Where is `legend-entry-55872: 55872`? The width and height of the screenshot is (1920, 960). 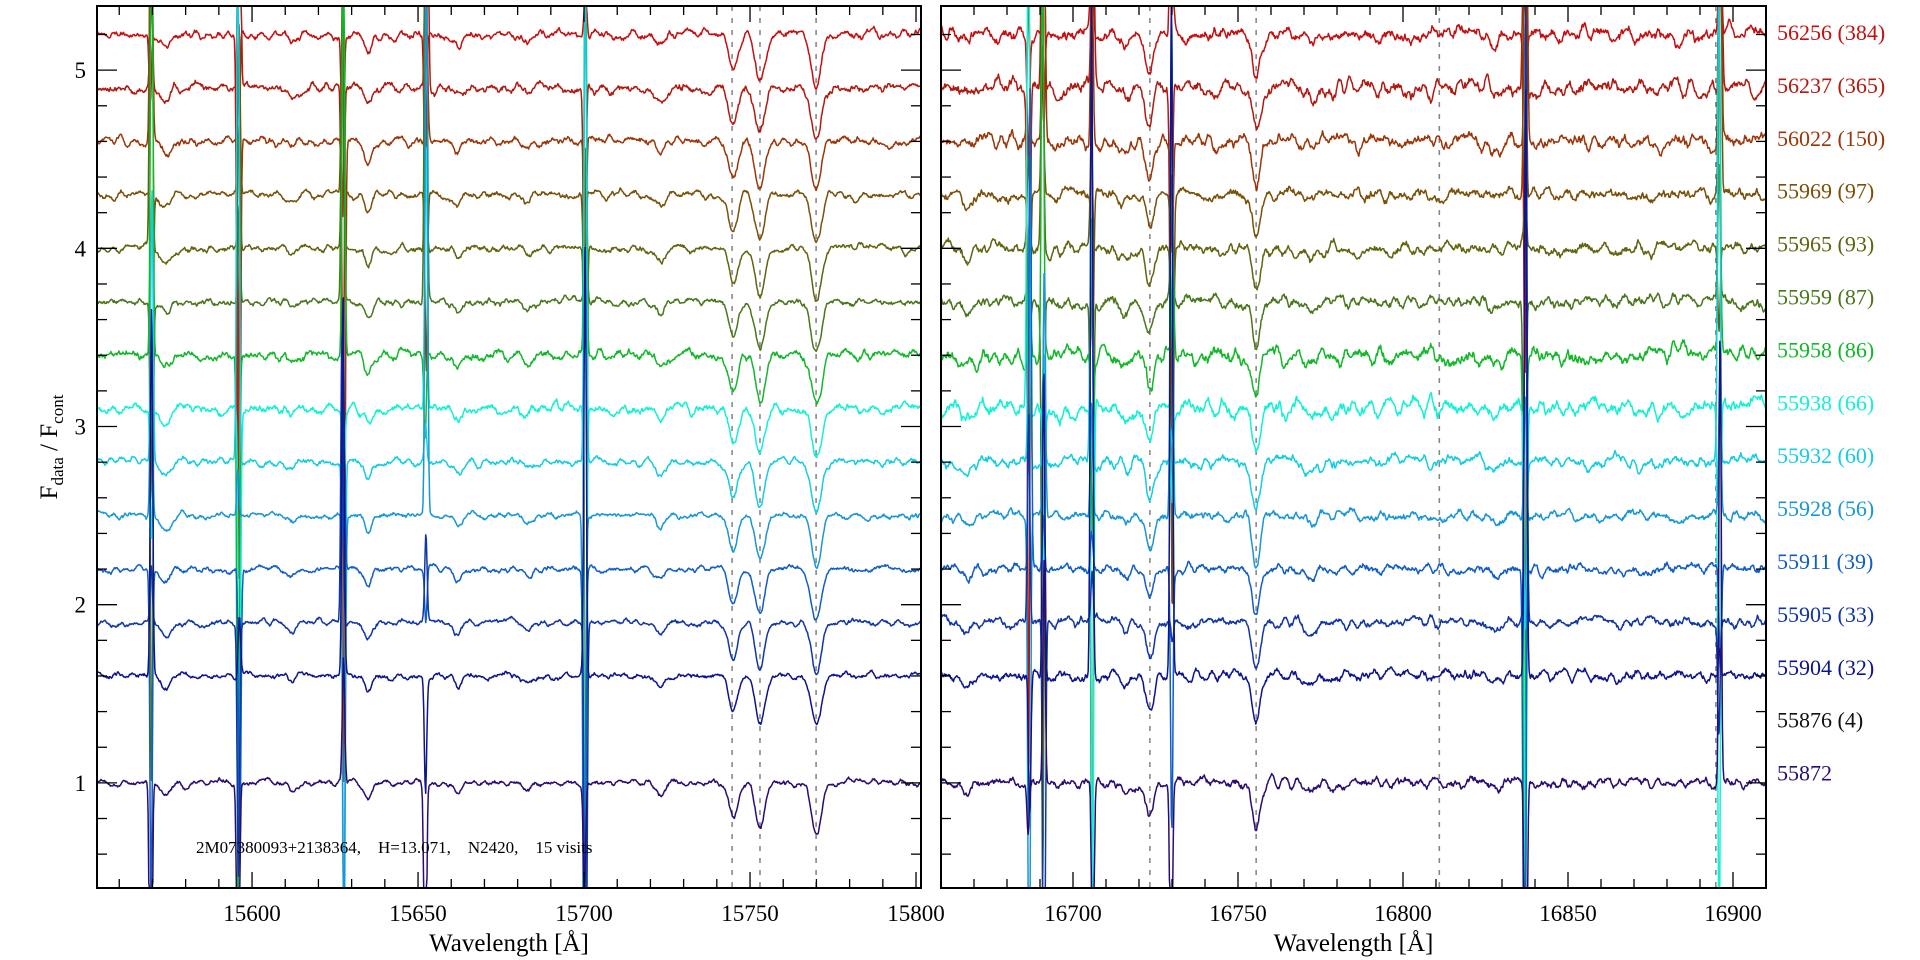 legend-entry-55872: 55872 is located at coordinates (1804, 773).